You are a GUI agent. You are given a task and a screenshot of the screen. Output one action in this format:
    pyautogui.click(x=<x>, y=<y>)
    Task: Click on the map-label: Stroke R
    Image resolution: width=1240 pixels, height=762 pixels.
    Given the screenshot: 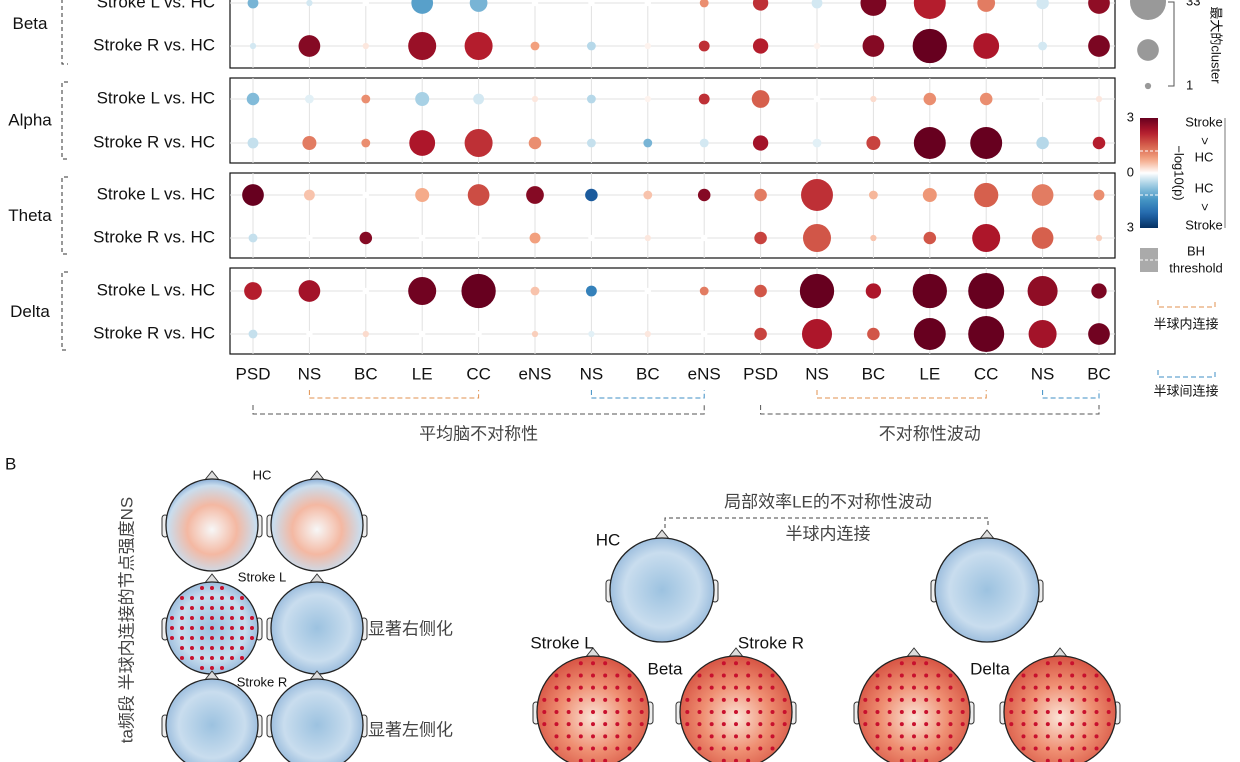 What is the action you would take?
    pyautogui.click(x=771, y=642)
    